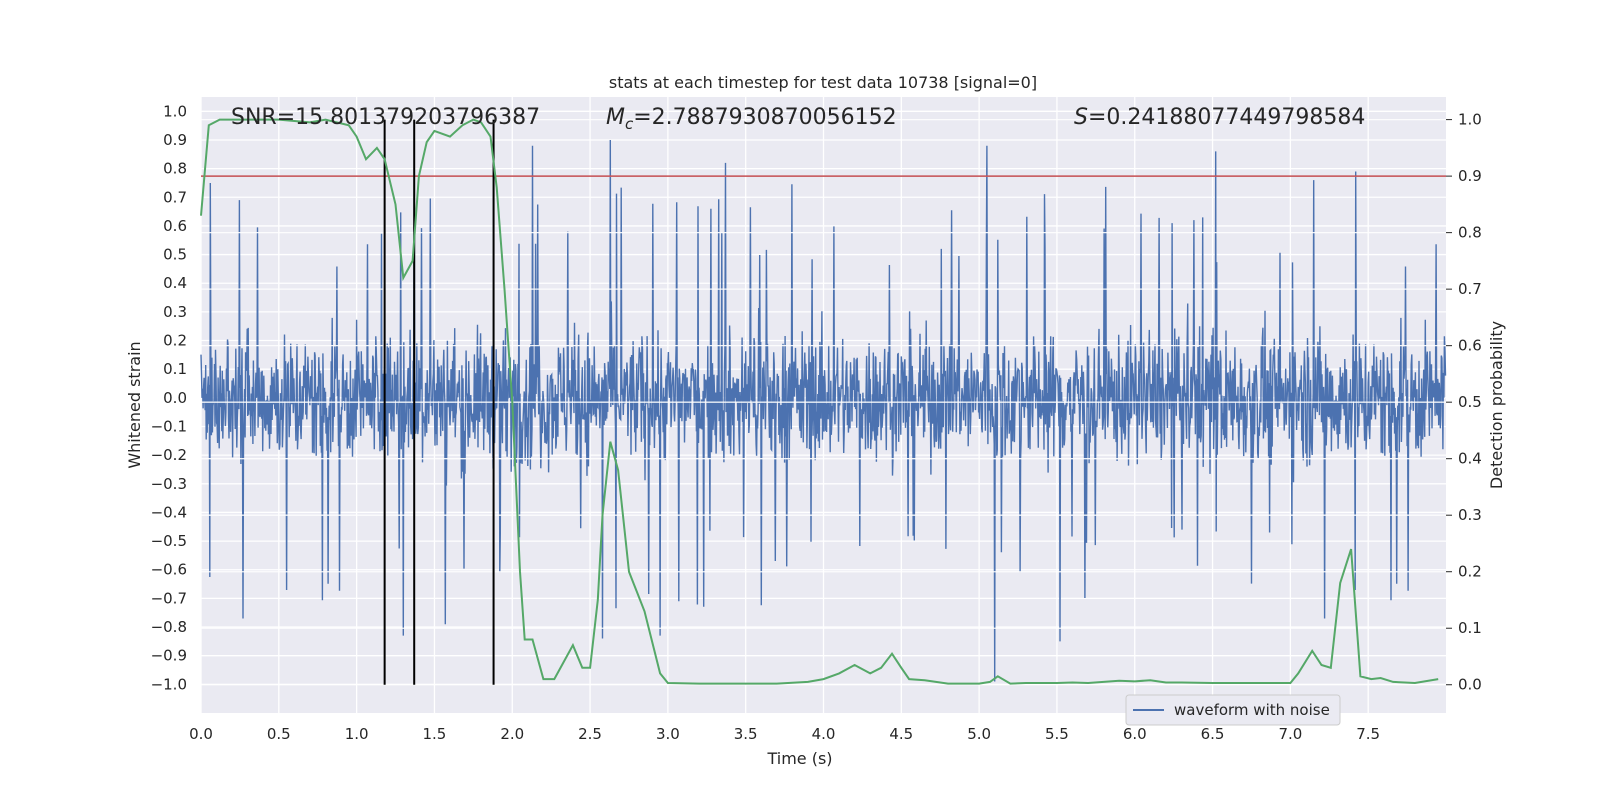  What do you see at coordinates (169, 627) in the screenshot?
I see `y-tick-label: −0.8` at bounding box center [169, 627].